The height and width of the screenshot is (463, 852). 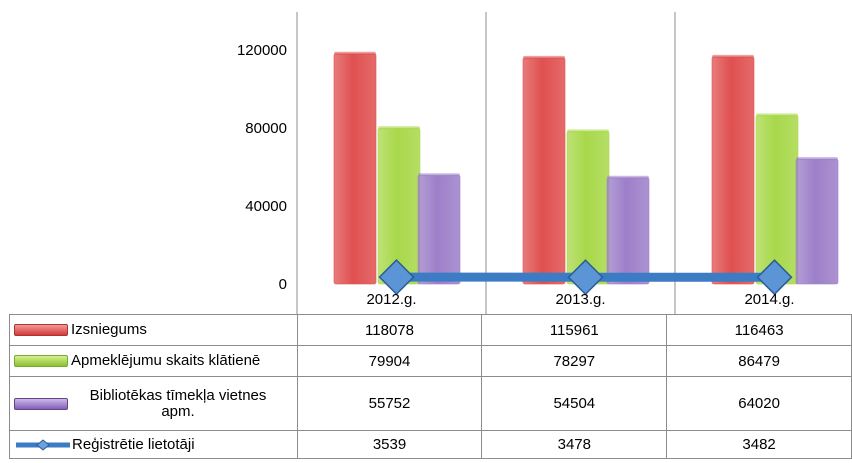 I want to click on table-row: Reģistrētie lietotāji 3539 3478 3482, so click(x=430, y=444).